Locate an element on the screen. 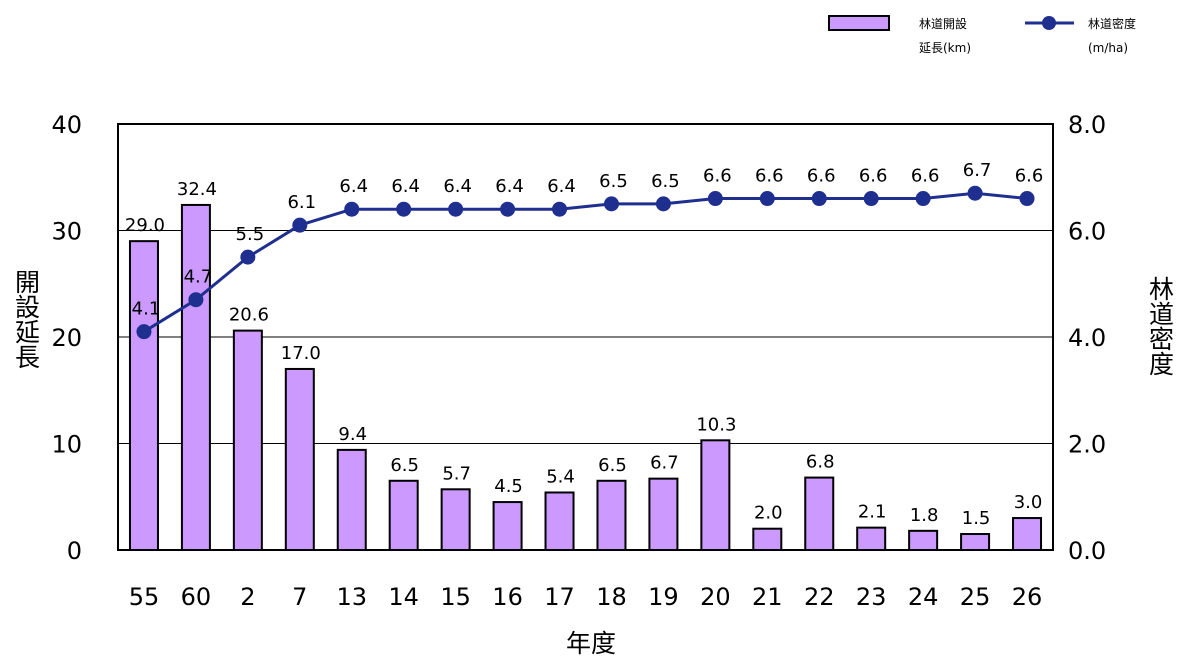 The width and height of the screenshot is (1179, 662). legend-bar-label-line-1: 林道開設 is located at coordinates (943, 23).